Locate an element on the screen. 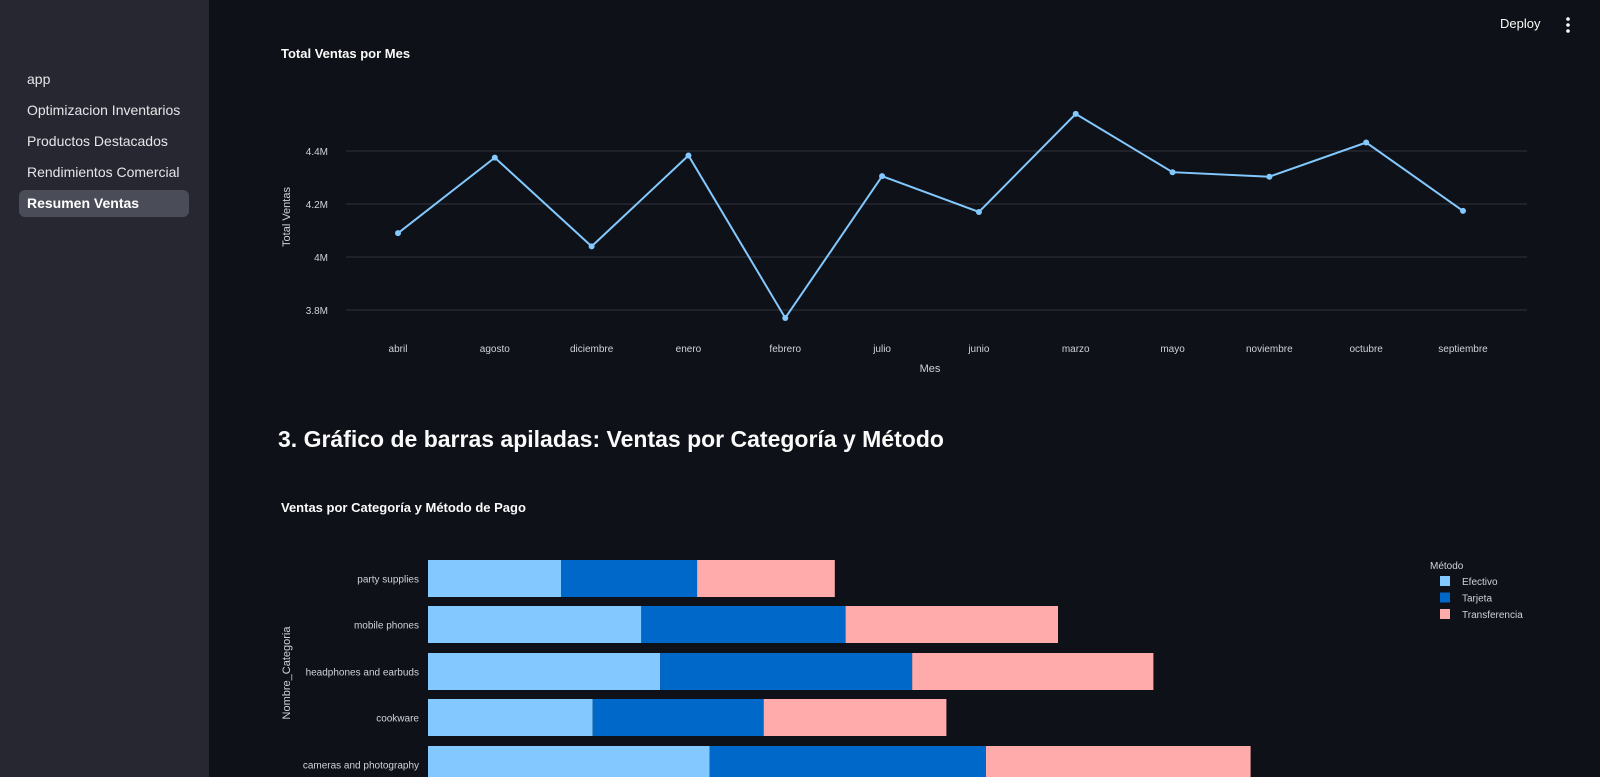  sidebar-item-app: app is located at coordinates (39, 79).